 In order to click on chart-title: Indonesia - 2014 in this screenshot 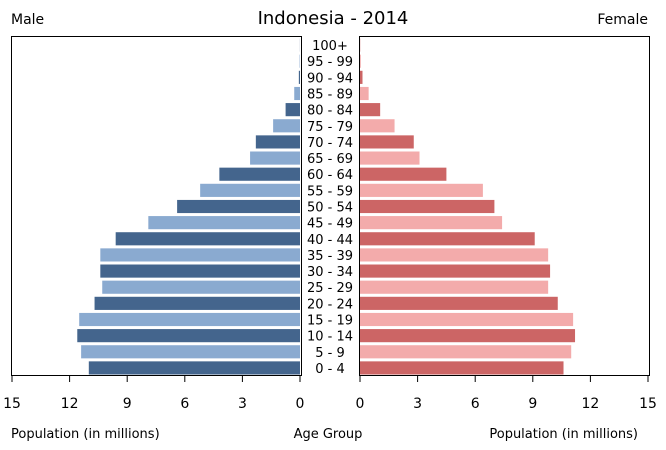, I will do `click(333, 18)`.